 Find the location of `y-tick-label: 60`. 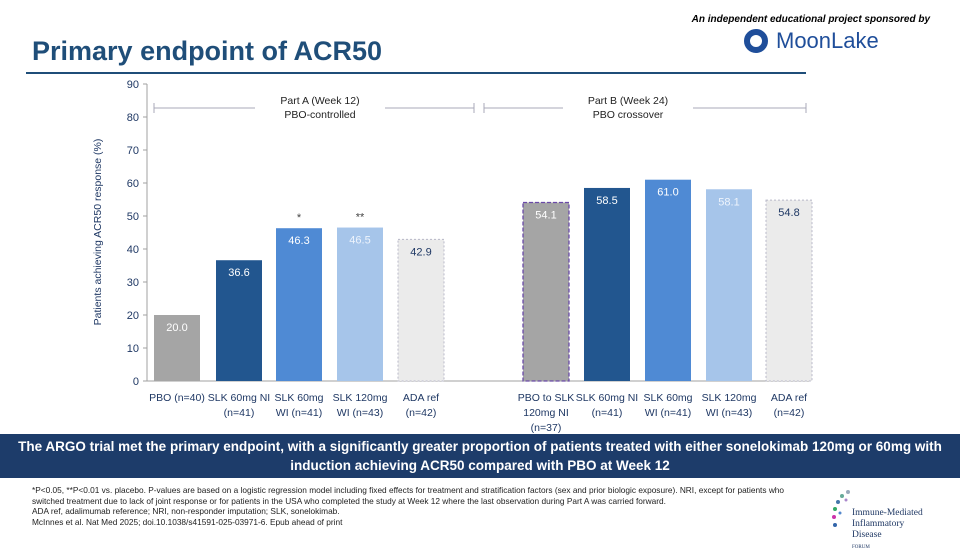

y-tick-label: 60 is located at coordinates (133, 184).